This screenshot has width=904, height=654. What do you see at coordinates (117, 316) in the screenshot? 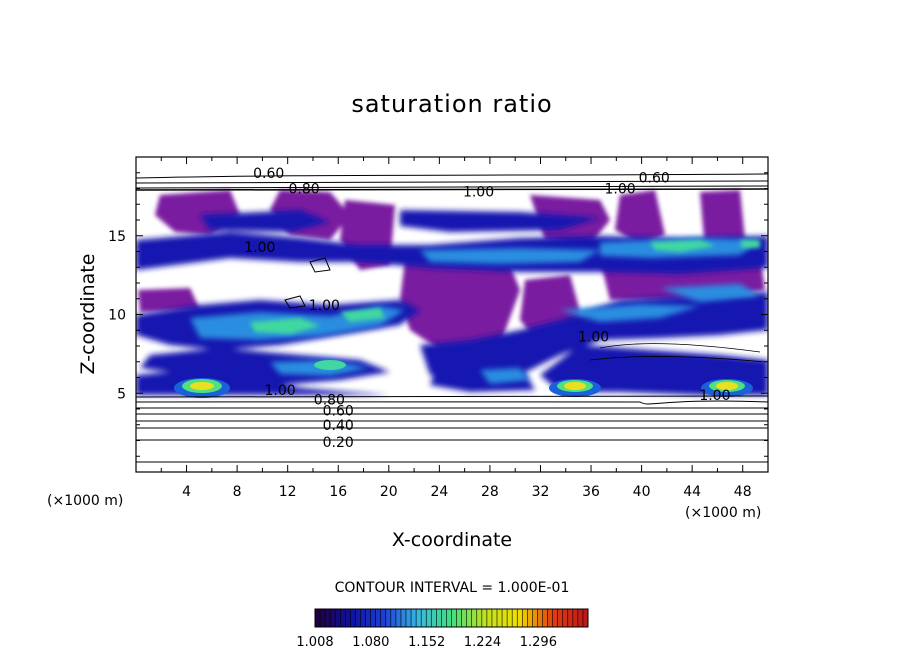
I see `y-tick-label: 10` at bounding box center [117, 316].